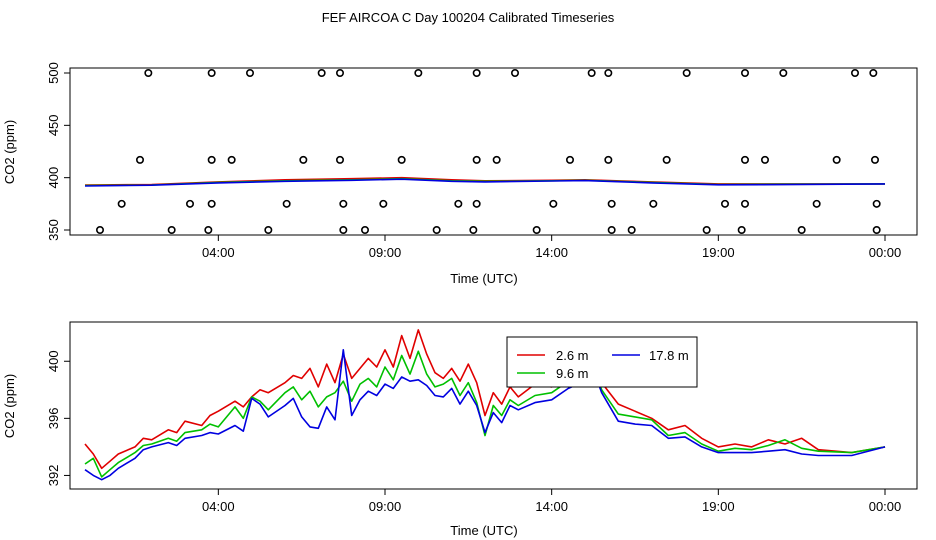  I want to click on legend-label-2-6m: 2.6 m, so click(572, 355).